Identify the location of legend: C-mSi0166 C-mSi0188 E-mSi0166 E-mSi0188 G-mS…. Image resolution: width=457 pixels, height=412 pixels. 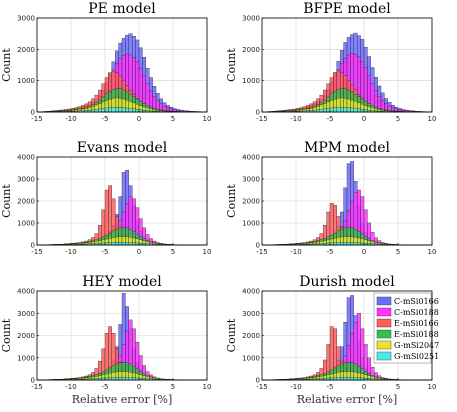
(406, 328).